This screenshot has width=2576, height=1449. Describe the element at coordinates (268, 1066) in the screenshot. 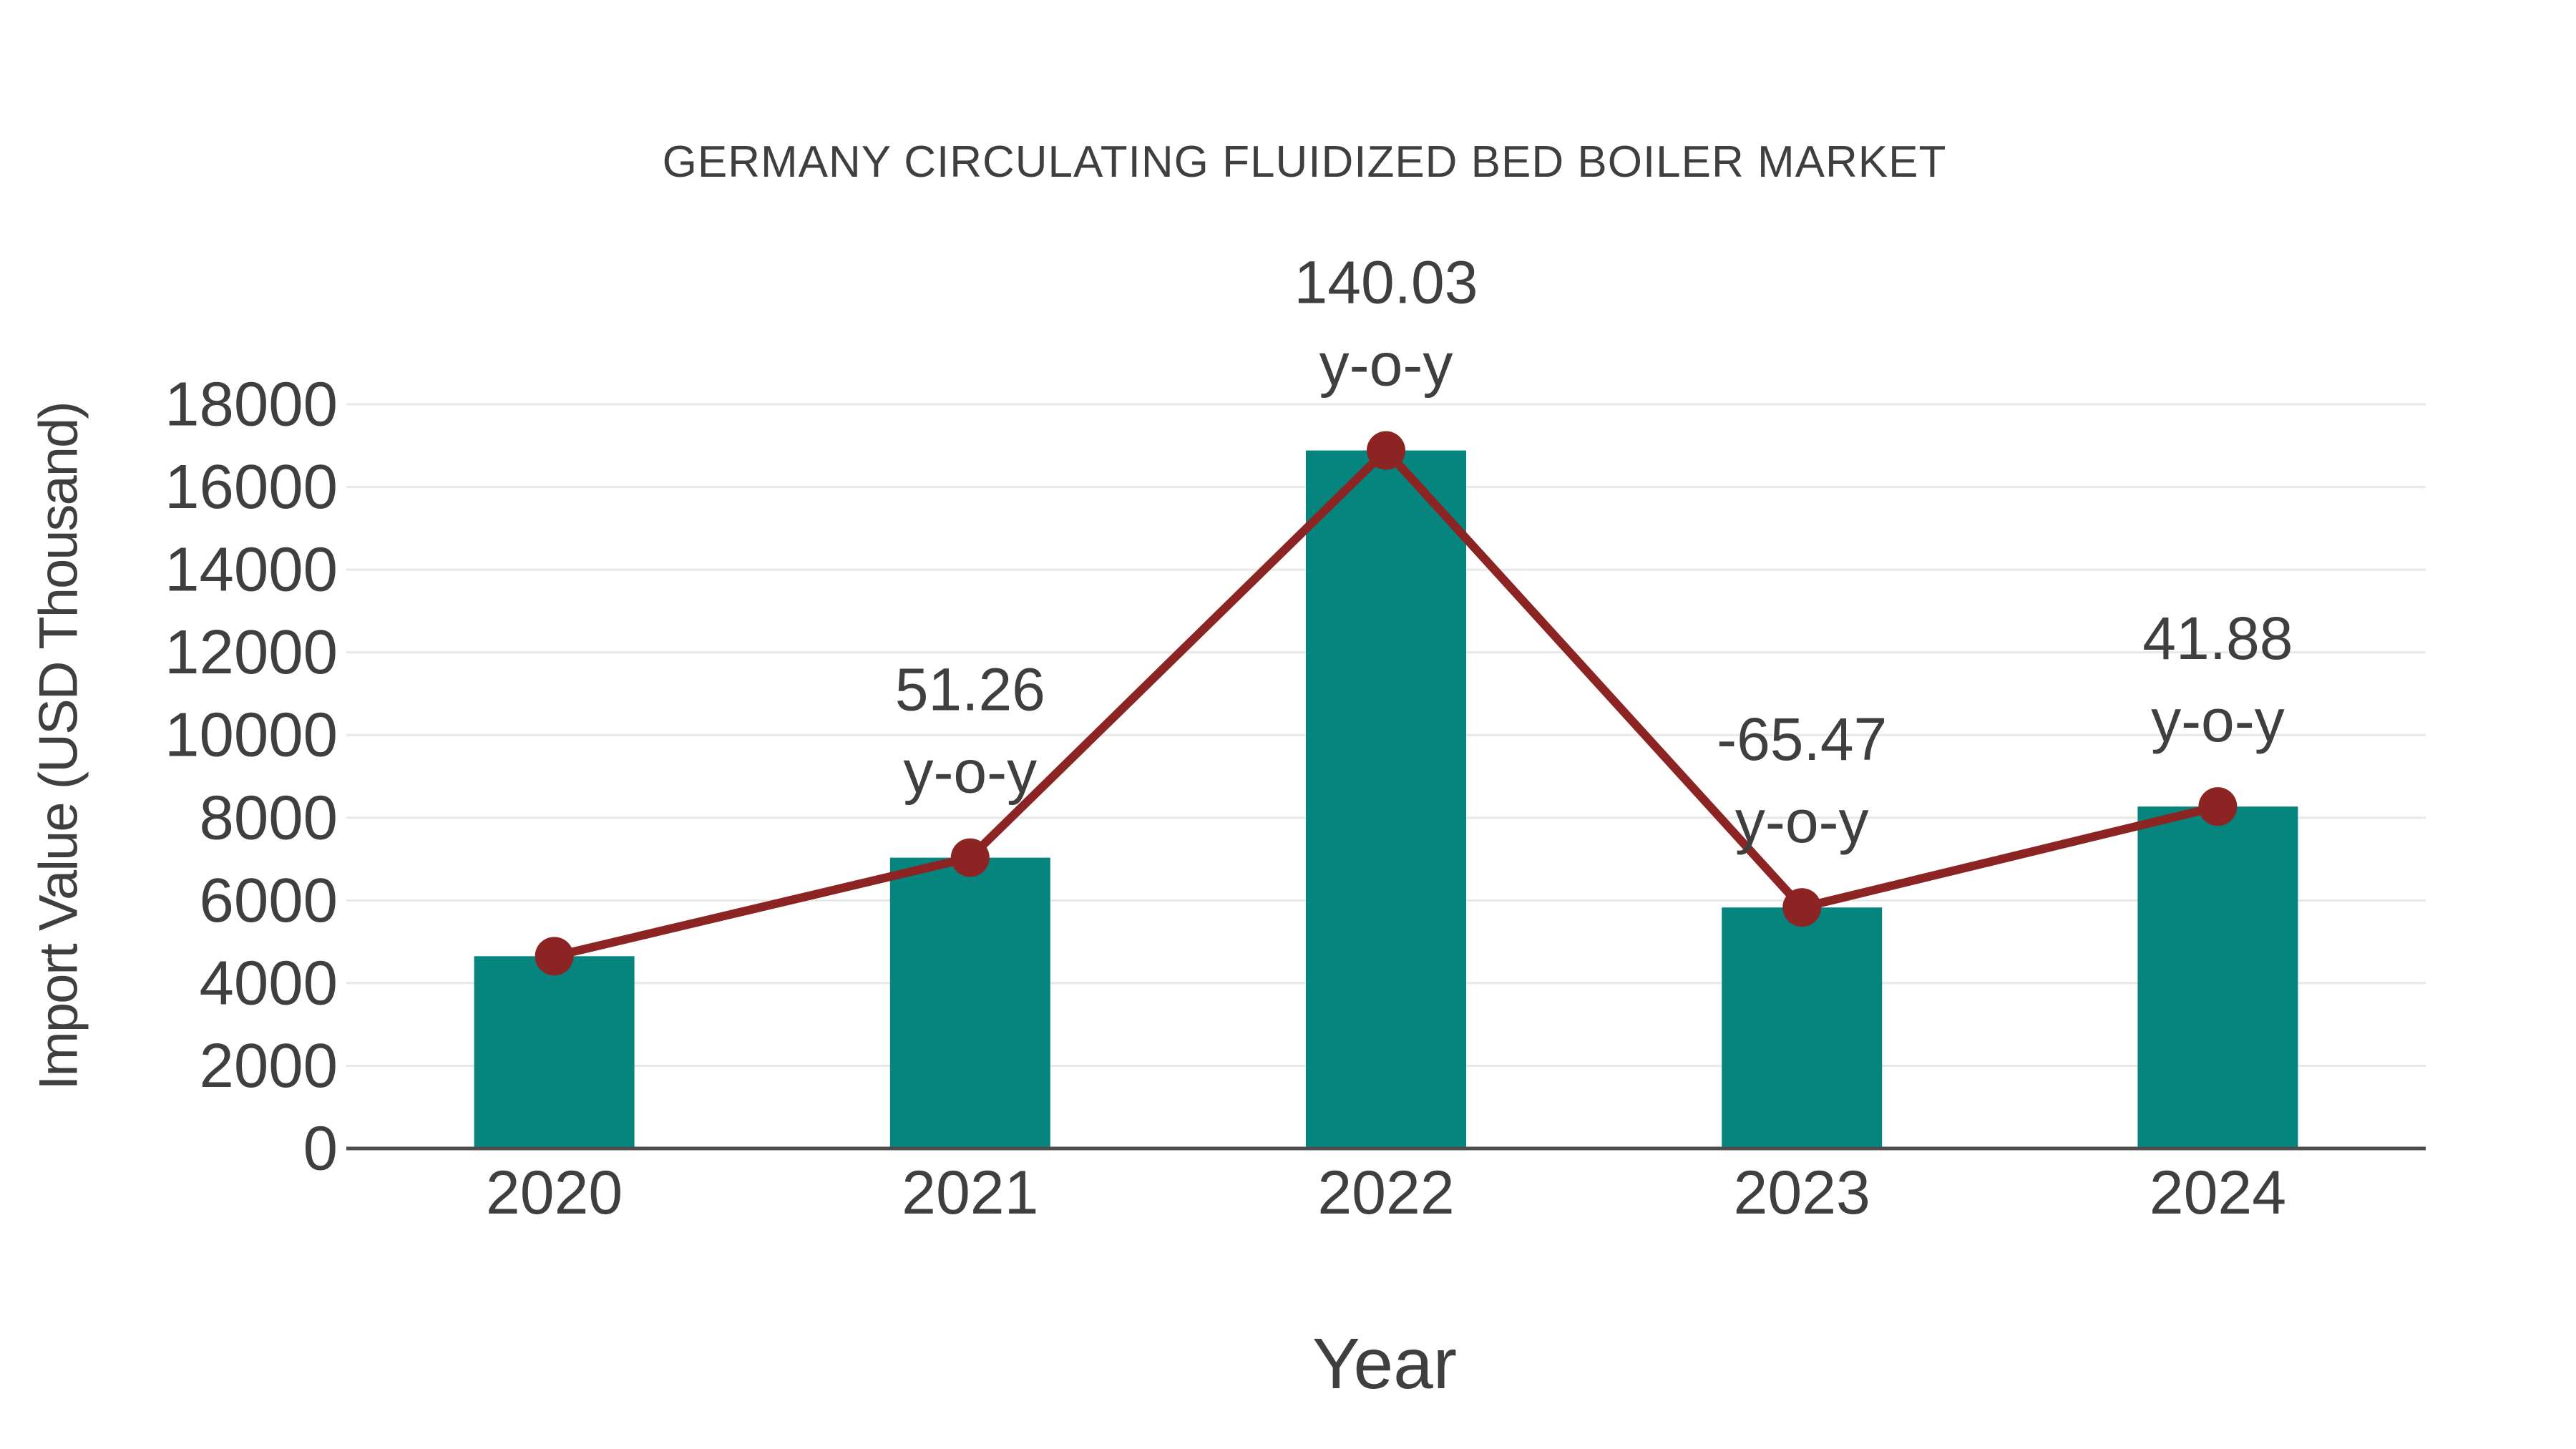

I see `y-tick-label-2000: 2000` at that location.